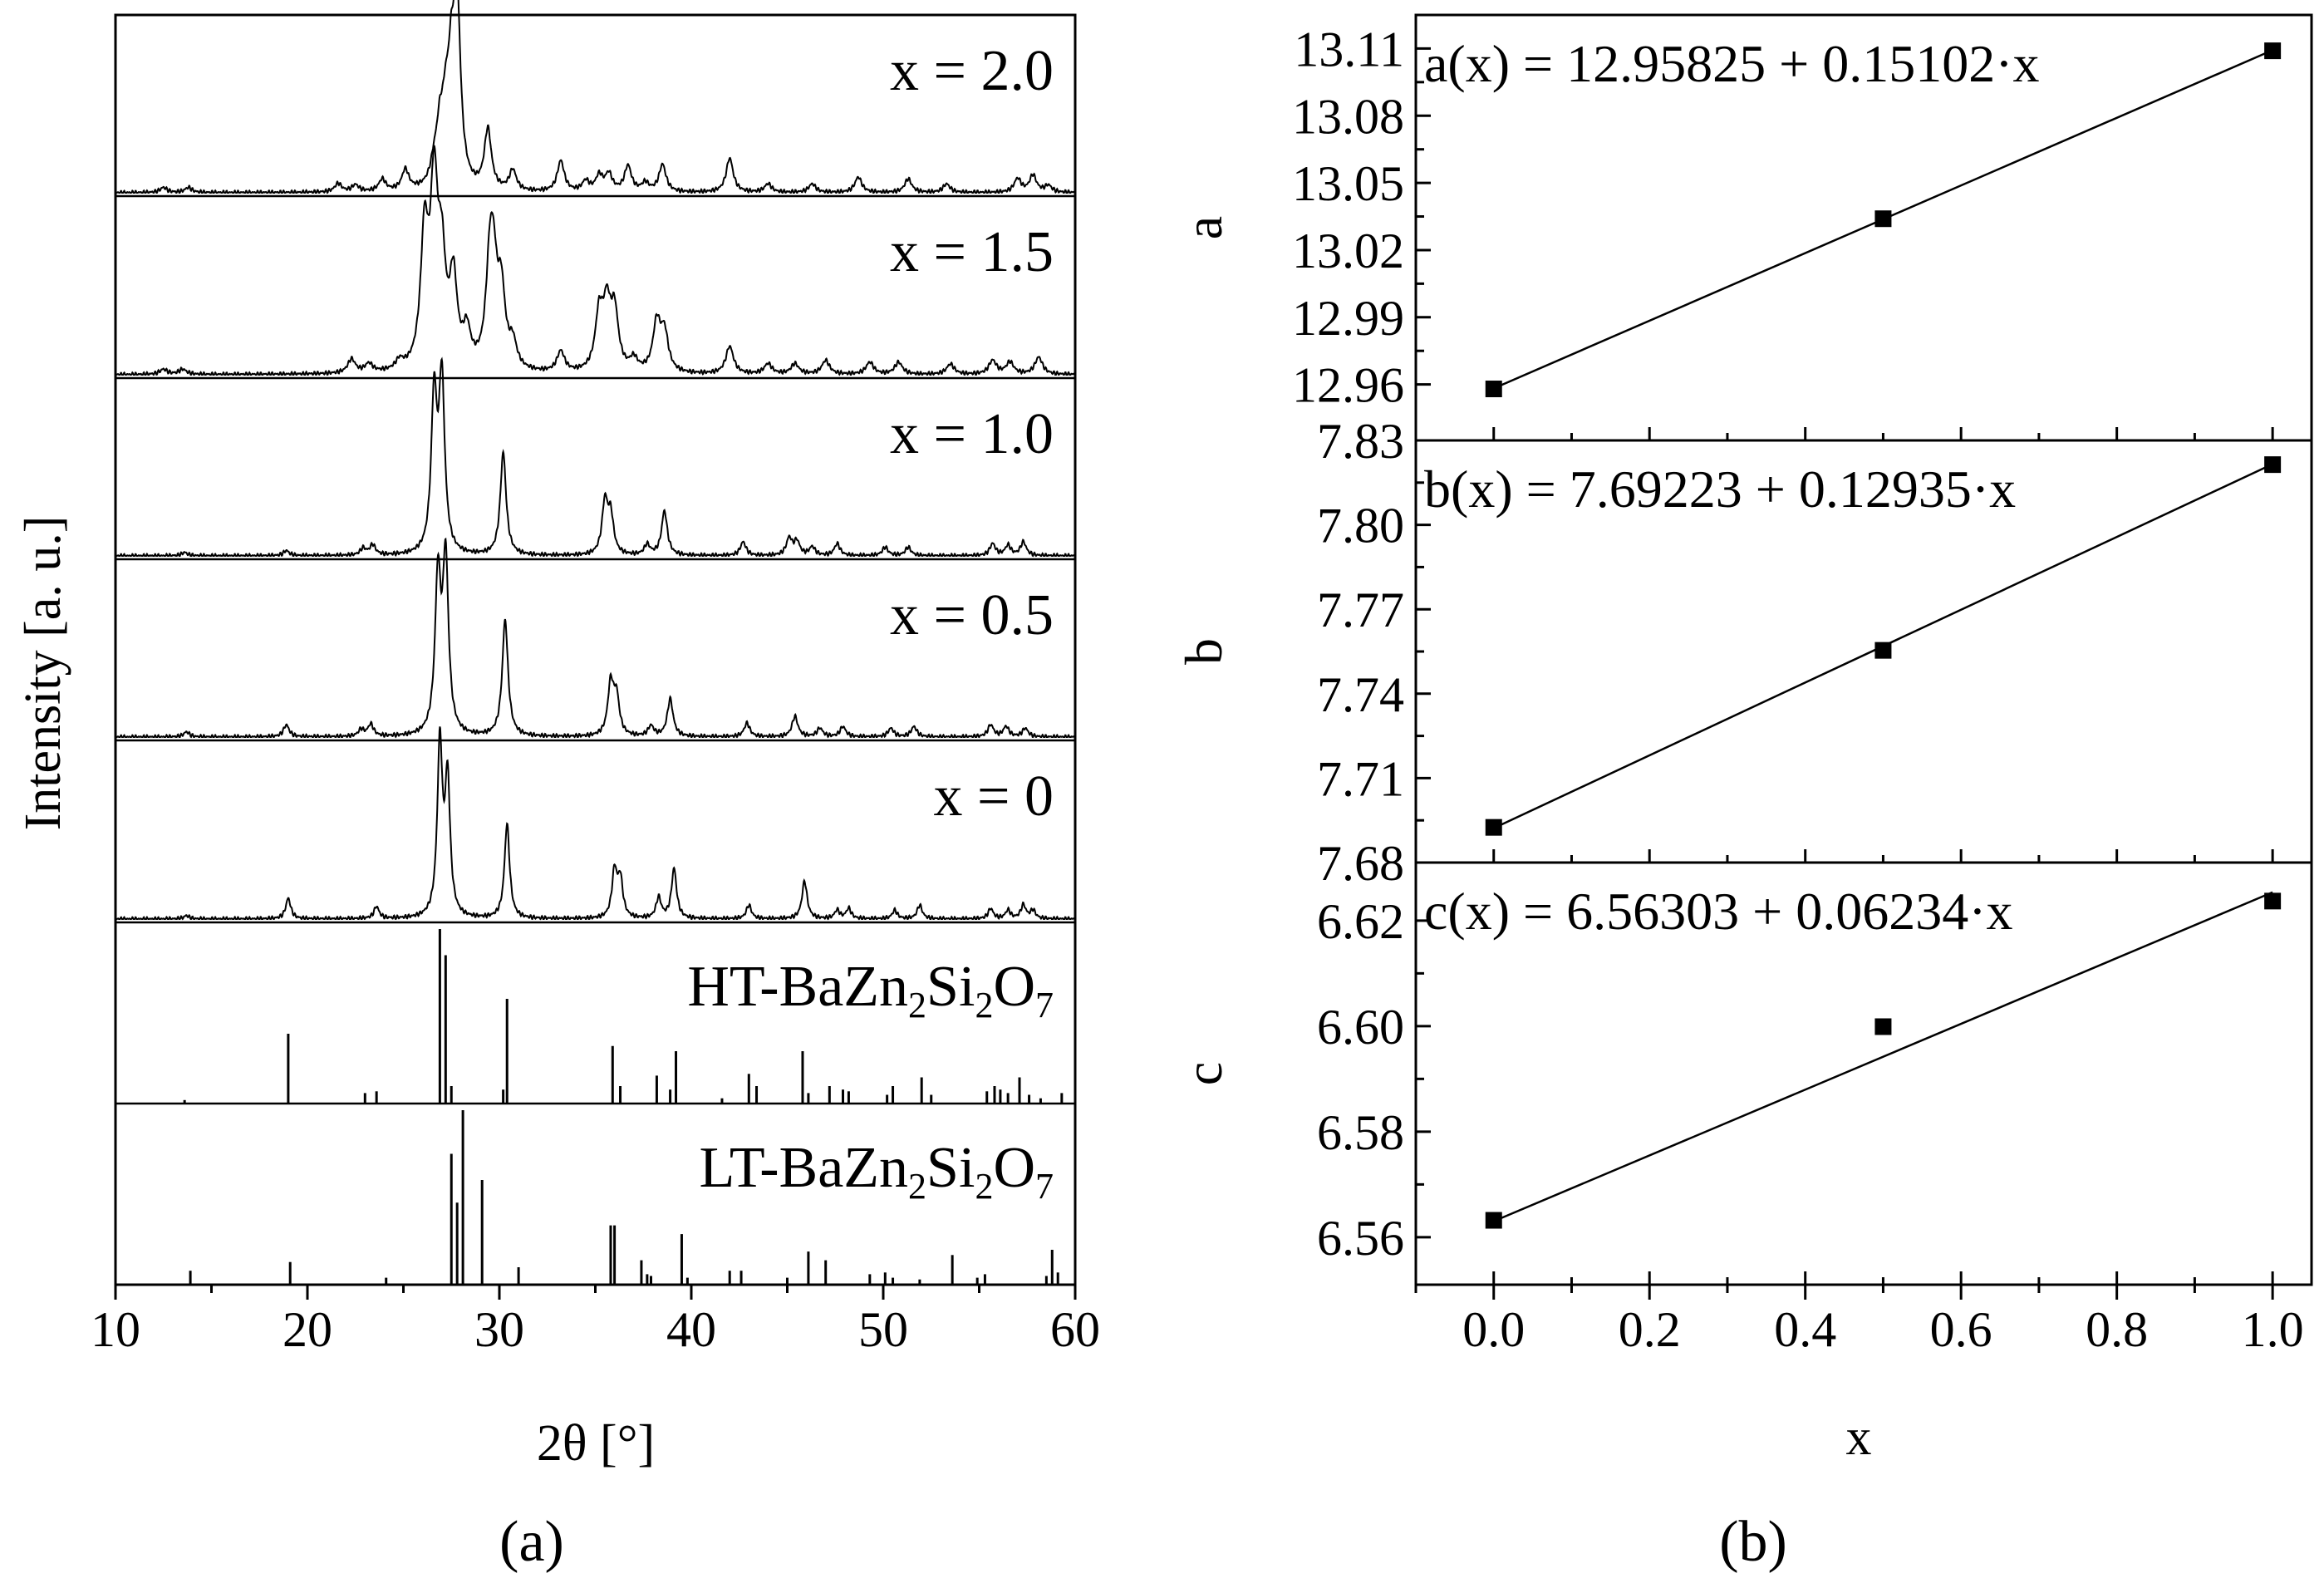 The height and width of the screenshot is (1588, 2324). I want to click on y-tick-label-b-0: 7.68, so click(1360, 863).